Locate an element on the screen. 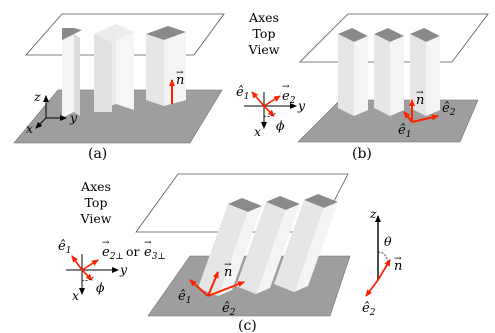 This screenshot has width=495, height=333. panel-b-inset-phi-arc is located at coordinates (270, 114).